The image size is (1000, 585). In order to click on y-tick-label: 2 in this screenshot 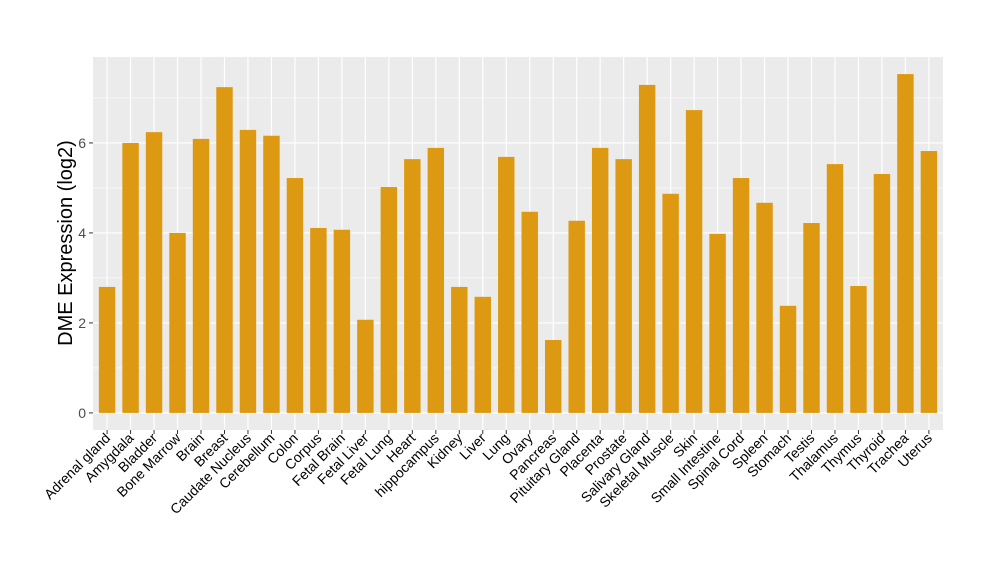, I will do `click(82, 323)`.